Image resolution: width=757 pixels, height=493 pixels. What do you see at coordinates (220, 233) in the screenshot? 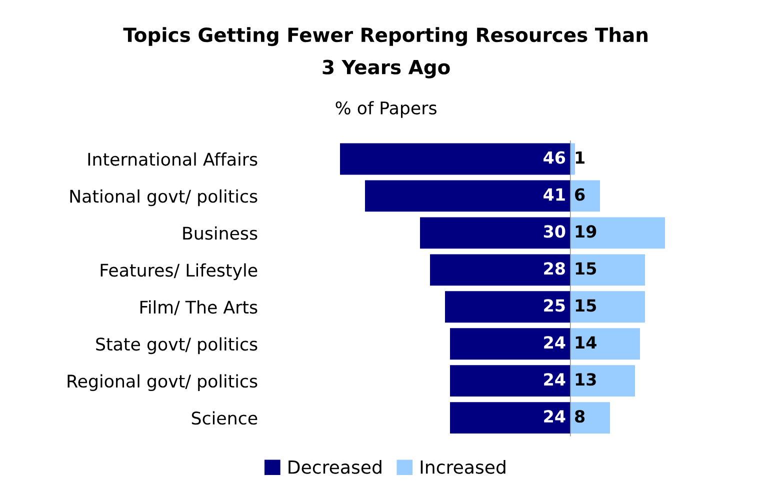
I see `y-tick-label: Business` at bounding box center [220, 233].